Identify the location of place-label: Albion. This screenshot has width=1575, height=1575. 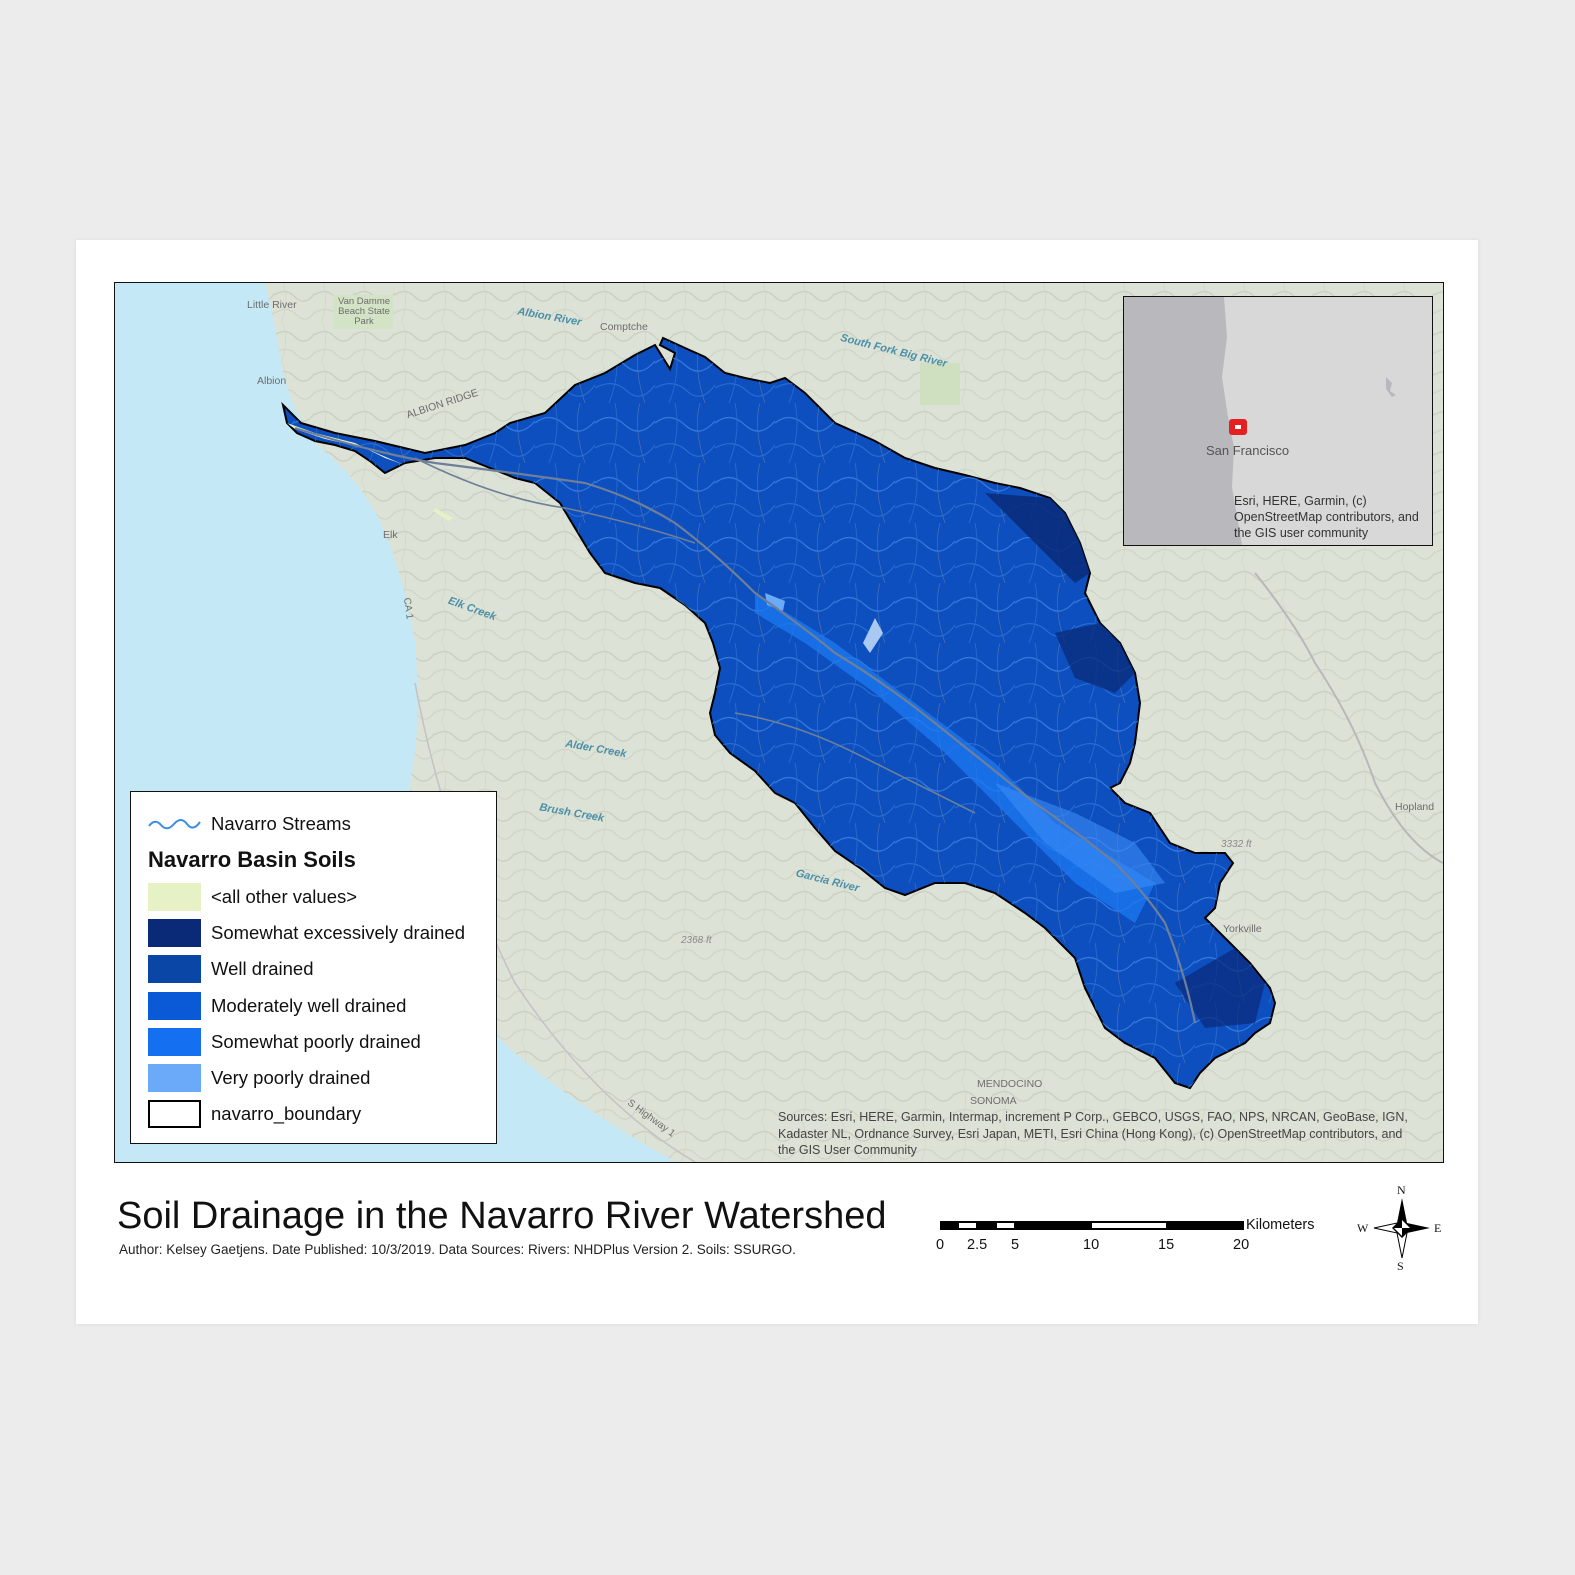
(272, 381).